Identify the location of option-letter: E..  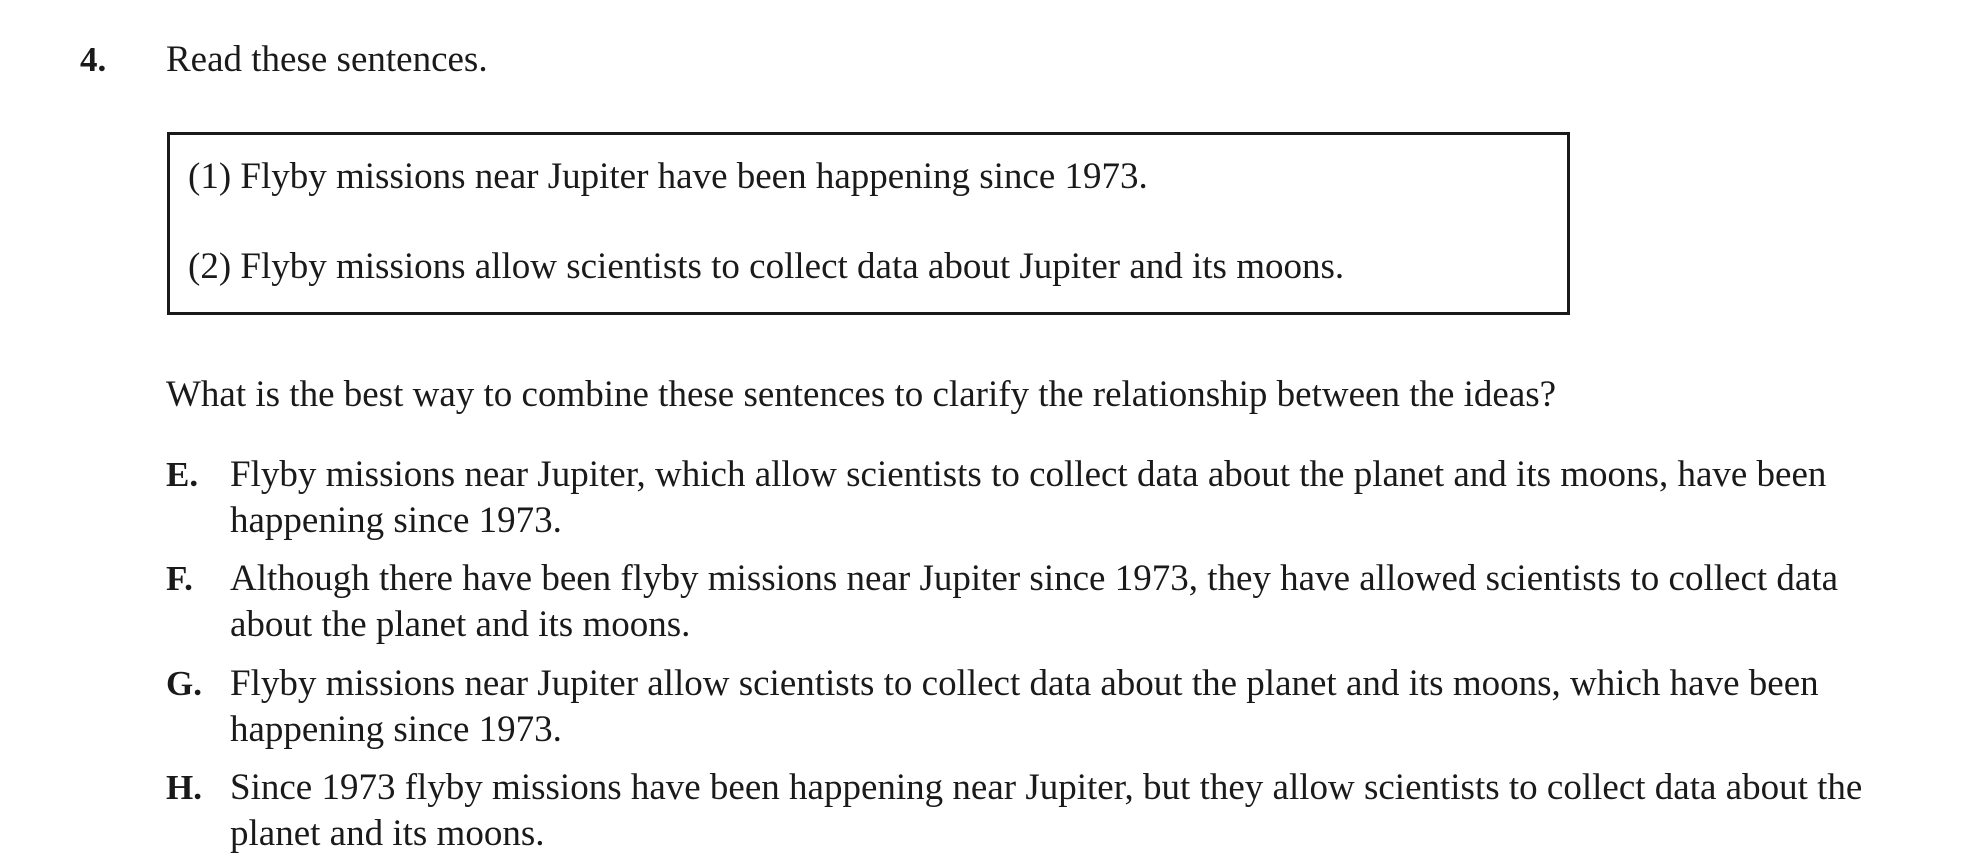
(182, 474).